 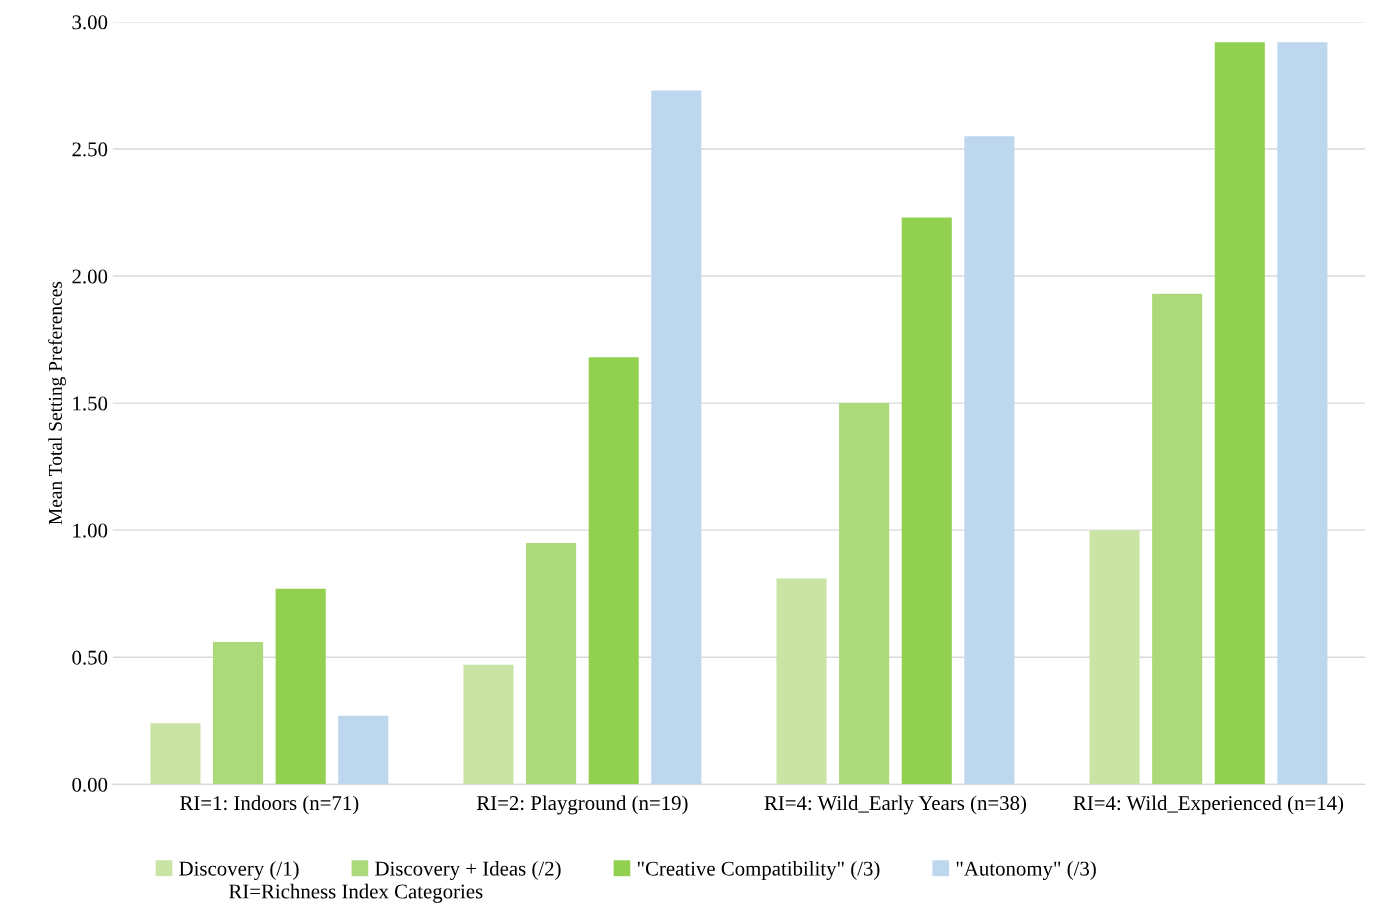 What do you see at coordinates (239, 870) in the screenshot?
I see `legend-label: Discovery (/1)` at bounding box center [239, 870].